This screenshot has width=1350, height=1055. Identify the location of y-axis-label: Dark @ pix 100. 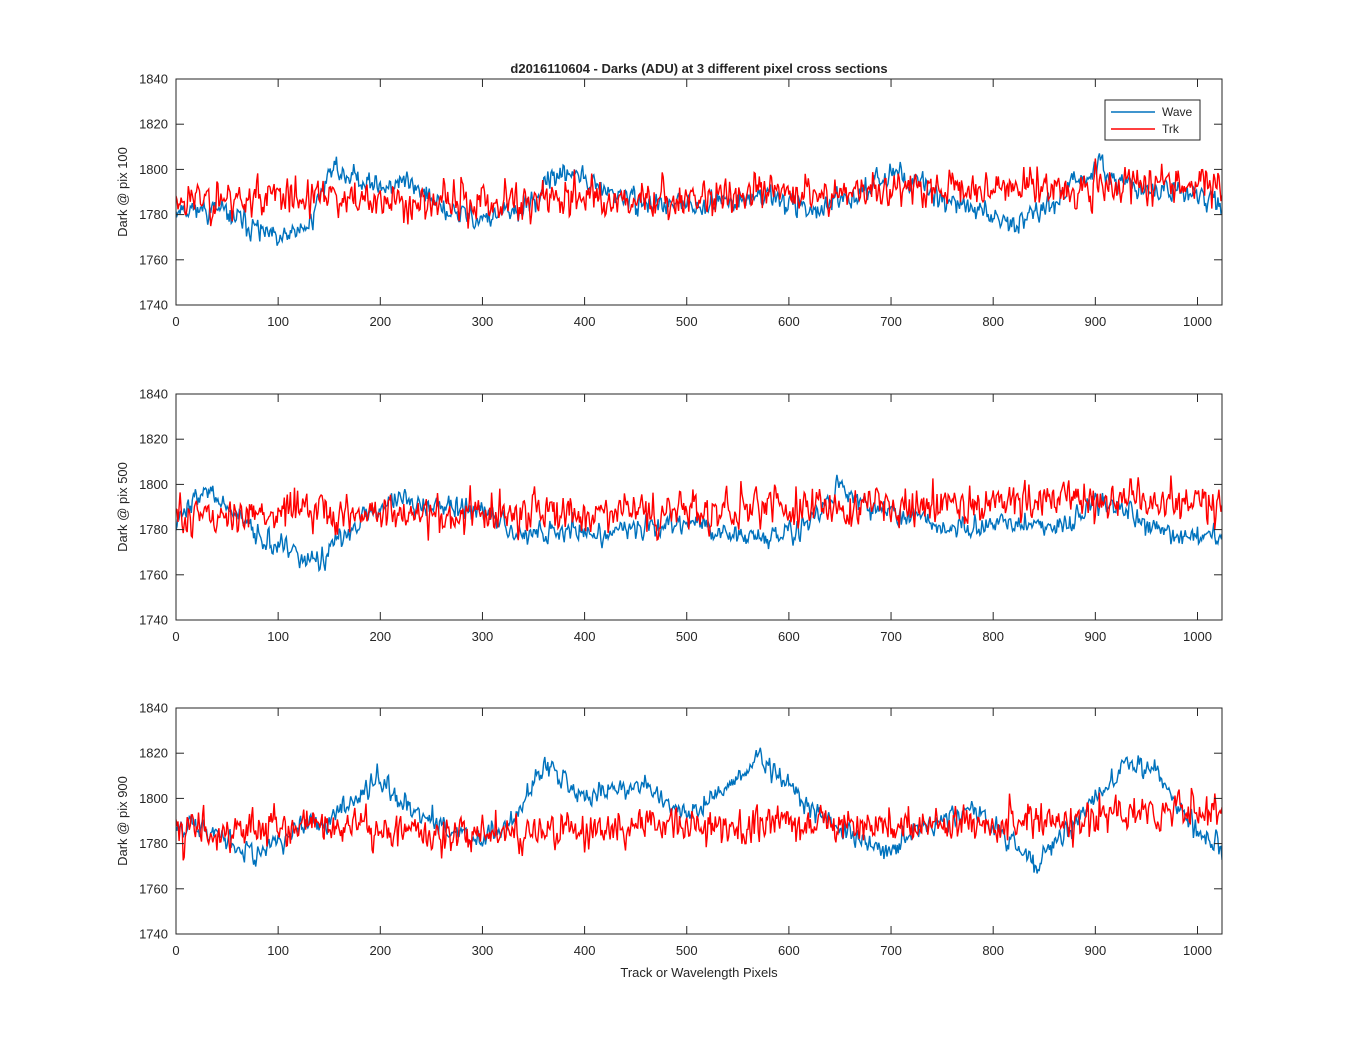
(122, 192).